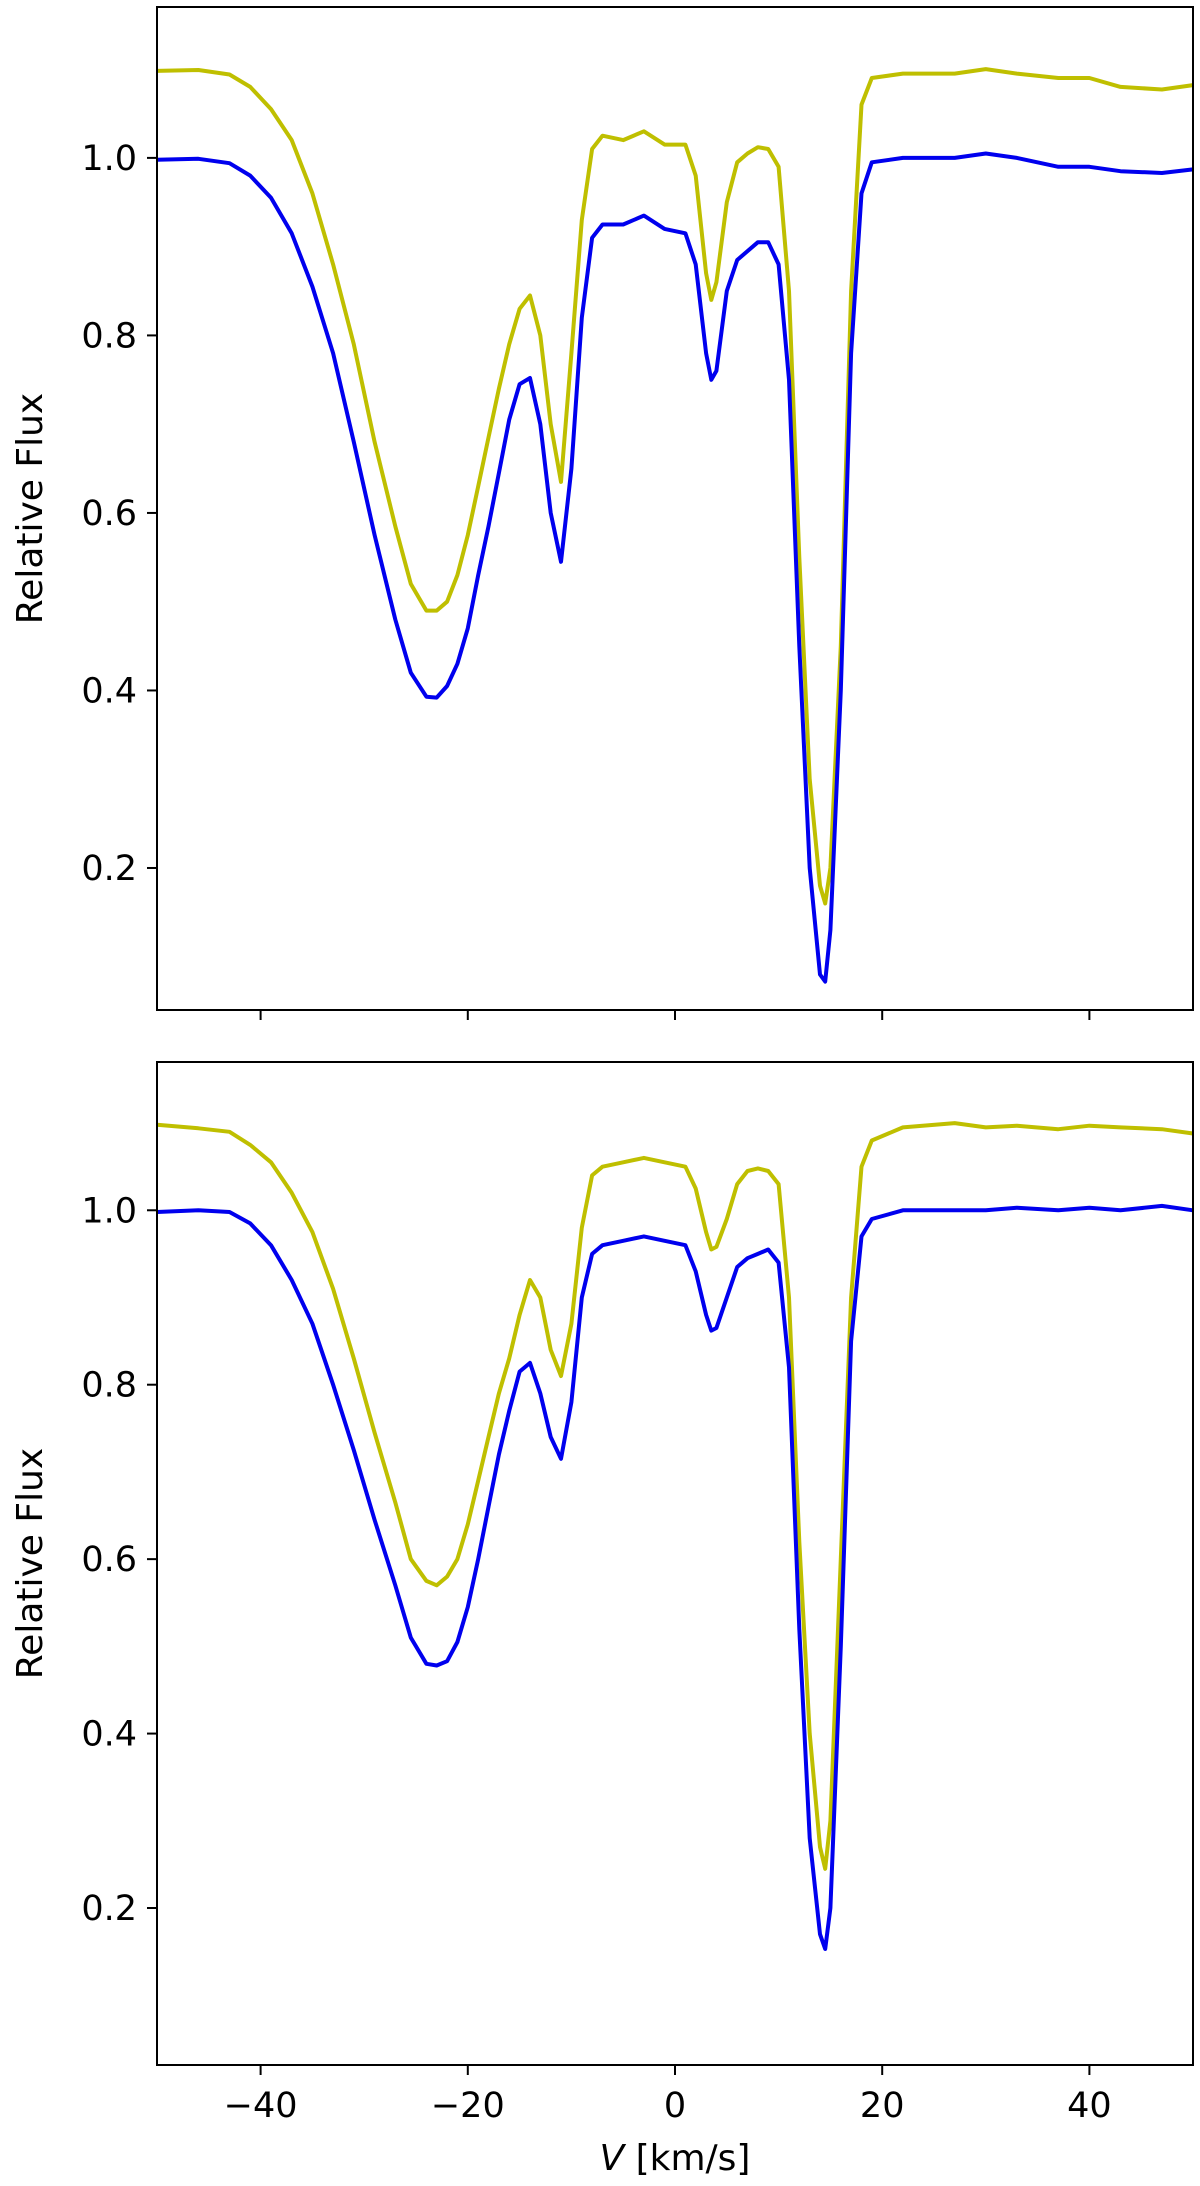  Describe the element at coordinates (687, 2158) in the screenshot. I see `x-axis-unit: [km/s]` at that location.